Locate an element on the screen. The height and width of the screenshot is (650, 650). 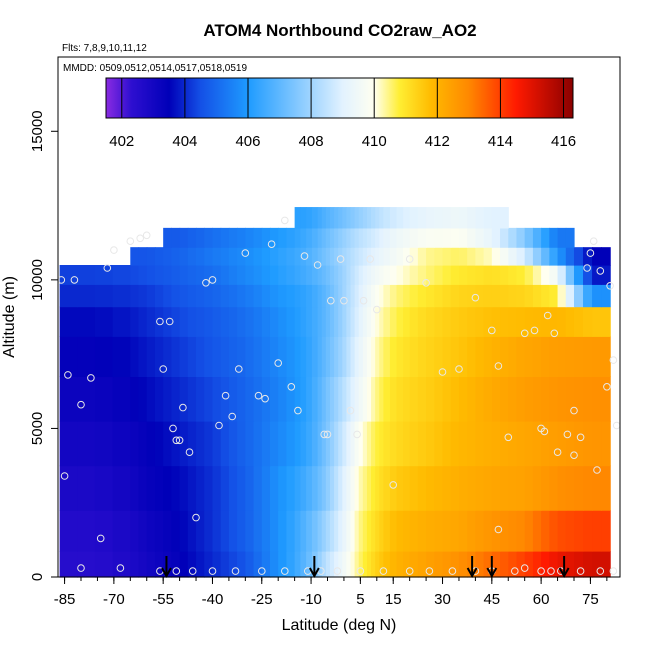
colorbar-tick-label: 416 is located at coordinates (563, 141).